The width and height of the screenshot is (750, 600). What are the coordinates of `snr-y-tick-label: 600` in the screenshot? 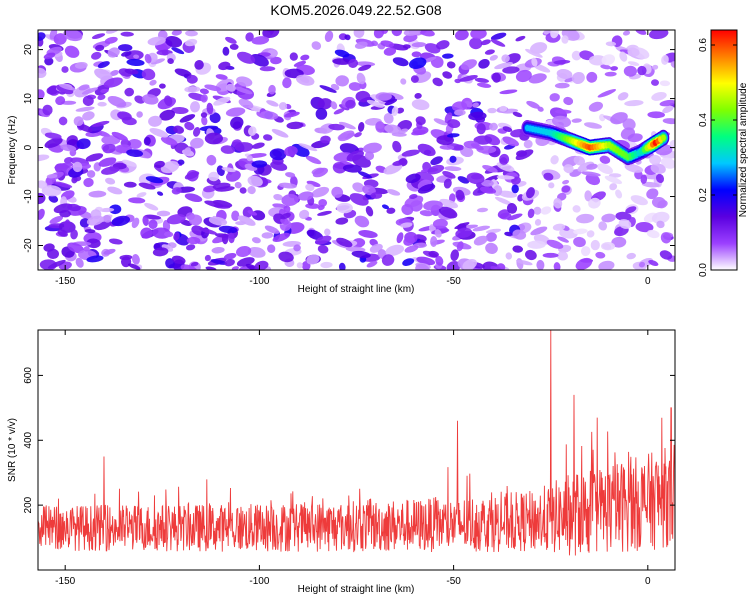 It's located at (28, 375).